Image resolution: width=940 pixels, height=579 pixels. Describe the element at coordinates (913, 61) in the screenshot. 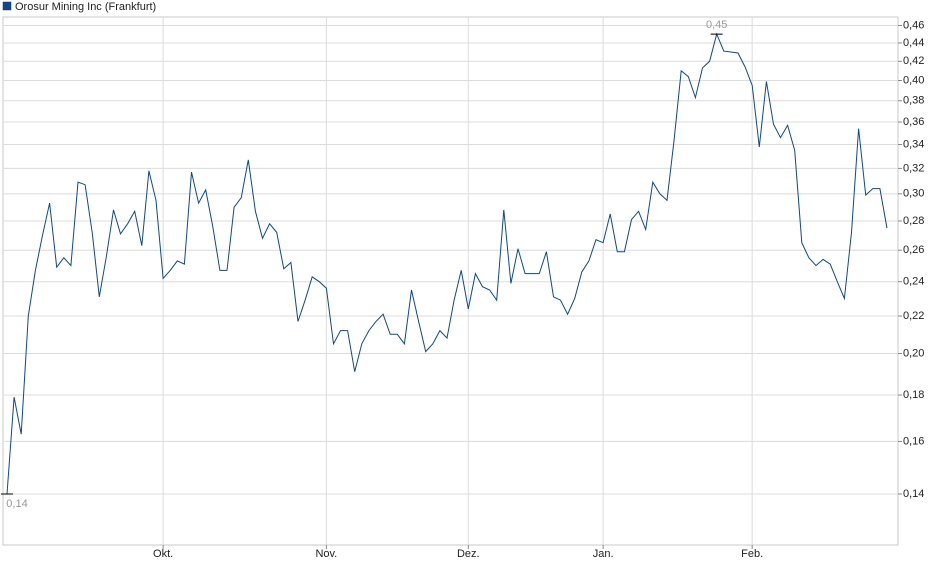

I see `y-tick-label: 0,42` at that location.